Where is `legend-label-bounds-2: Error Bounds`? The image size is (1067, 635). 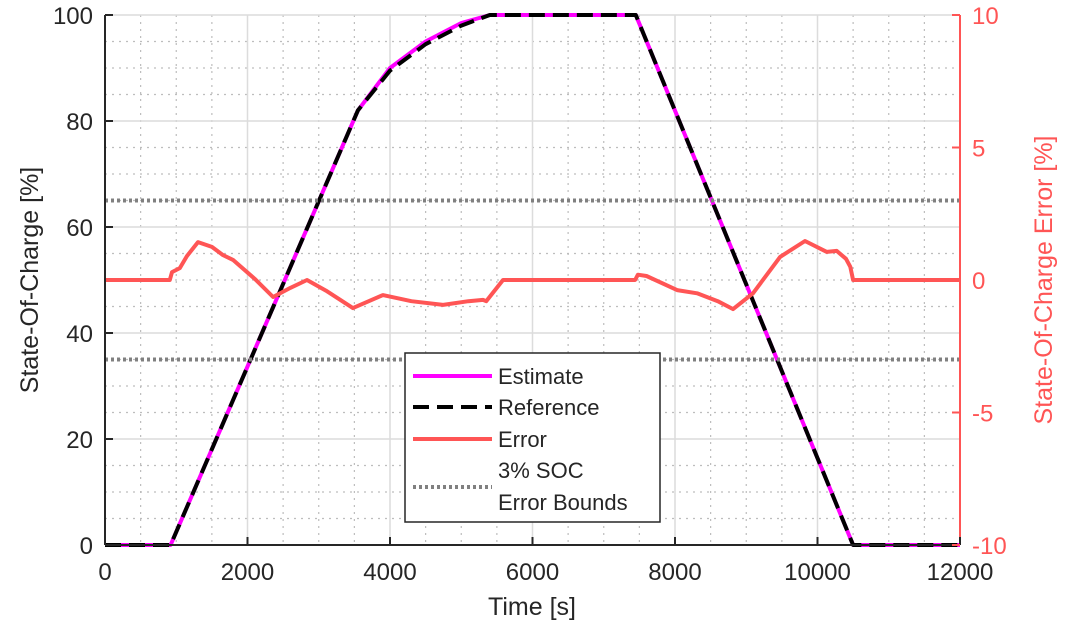 legend-label-bounds-2: Error Bounds is located at coordinates (563, 502).